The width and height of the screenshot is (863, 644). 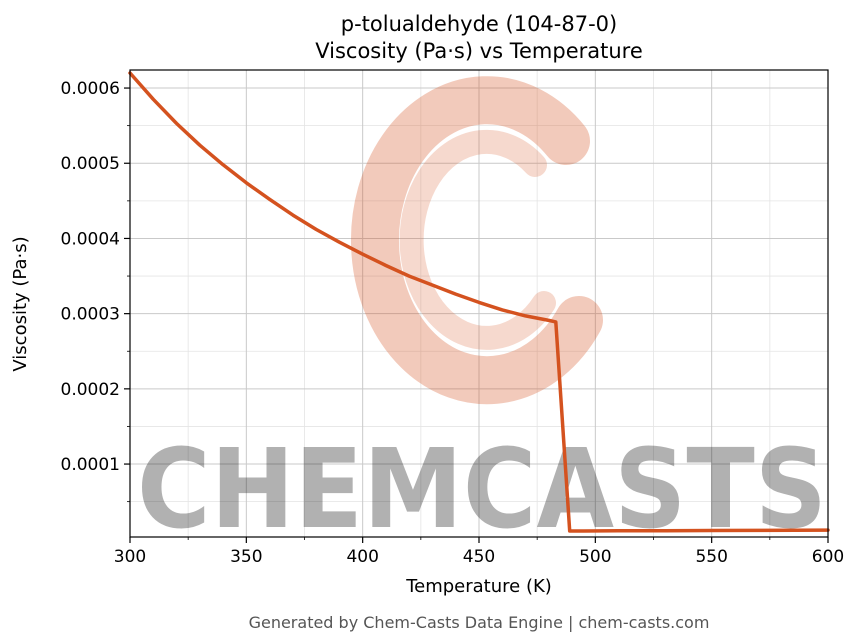 I want to click on chemcasts-logo-inner-swirl-icon, so click(x=477, y=239).